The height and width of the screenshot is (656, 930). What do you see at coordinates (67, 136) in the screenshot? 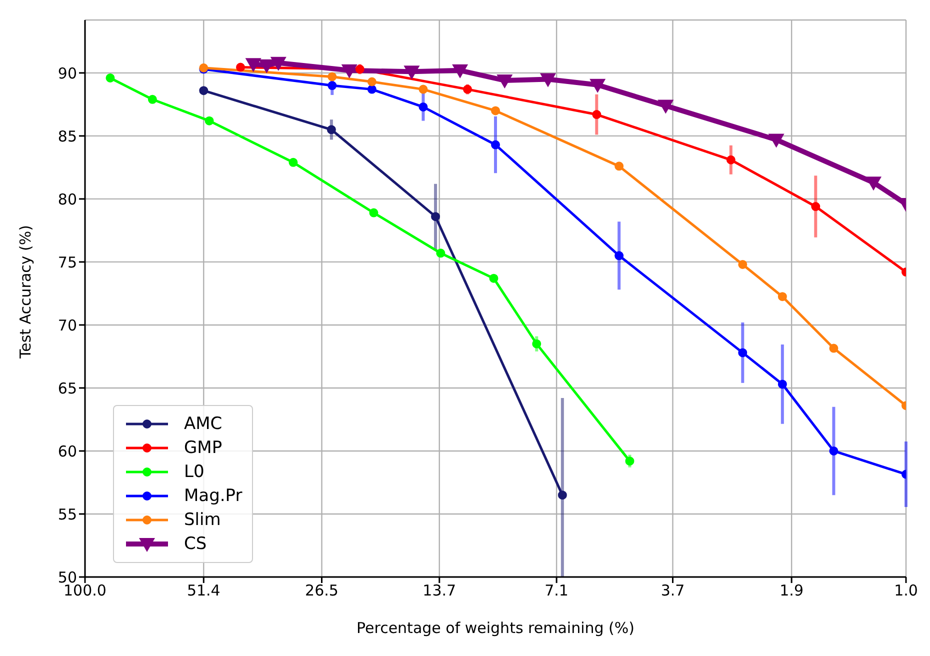
I see `y-tick-label: 85` at bounding box center [67, 136].